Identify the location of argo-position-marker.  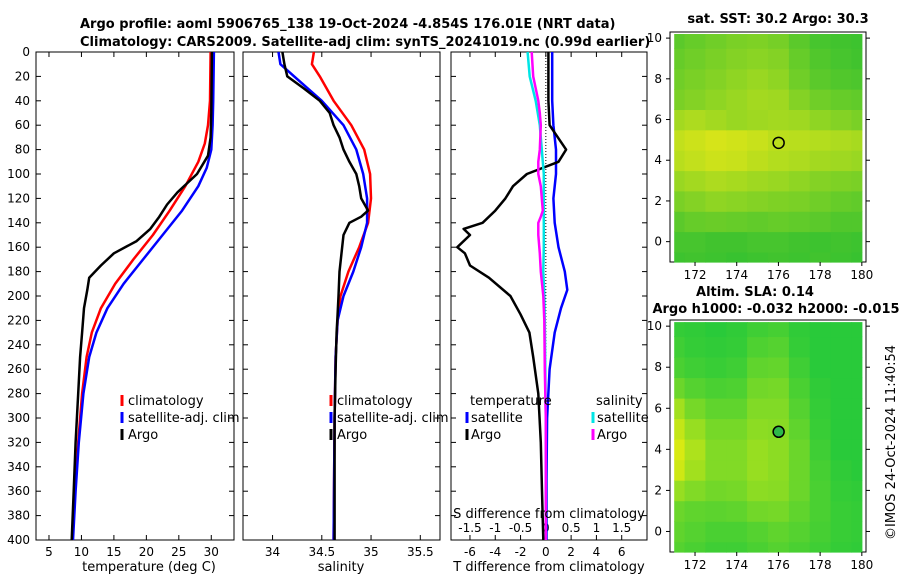
(778, 432).